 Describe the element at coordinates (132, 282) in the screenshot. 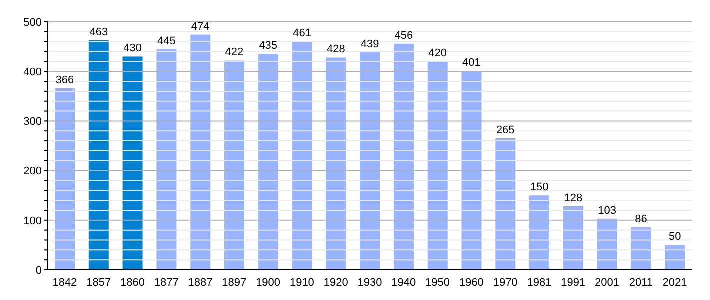

I see `x-tick-label: 1860` at that location.